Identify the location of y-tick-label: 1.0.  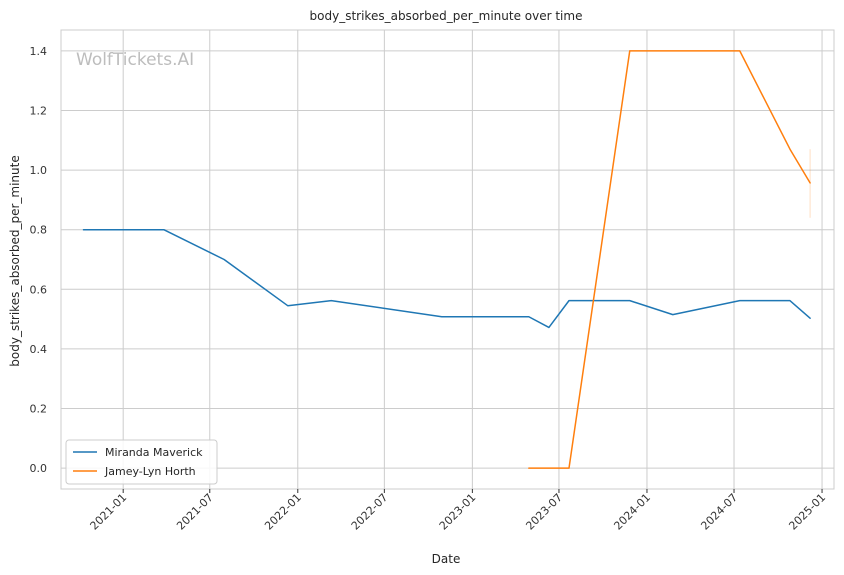
(39, 170).